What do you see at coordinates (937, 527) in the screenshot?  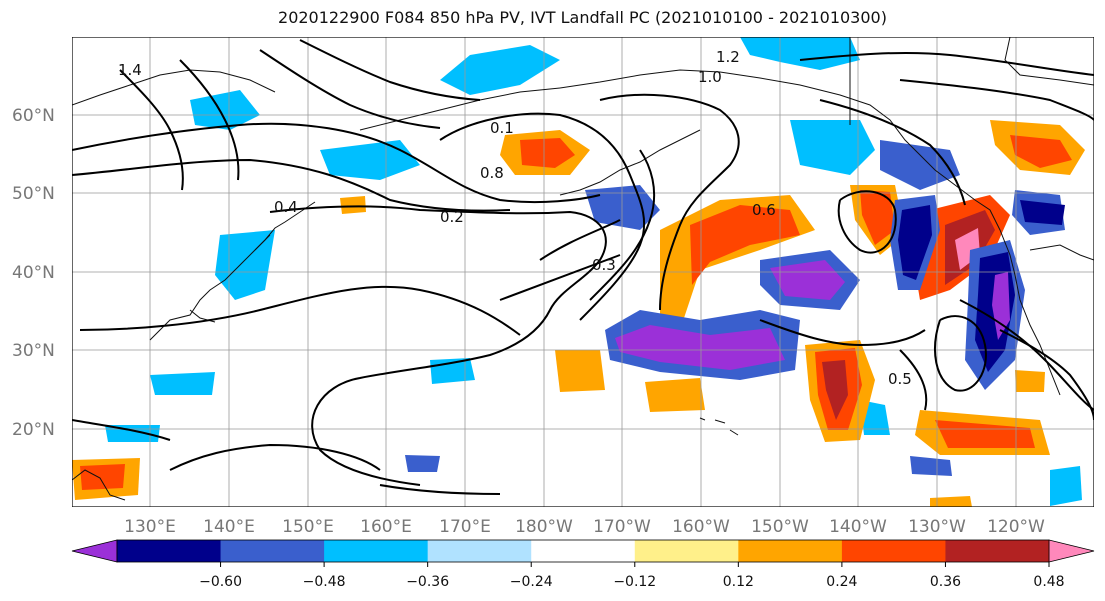 I see `lon-label: 130°W` at bounding box center [937, 527].